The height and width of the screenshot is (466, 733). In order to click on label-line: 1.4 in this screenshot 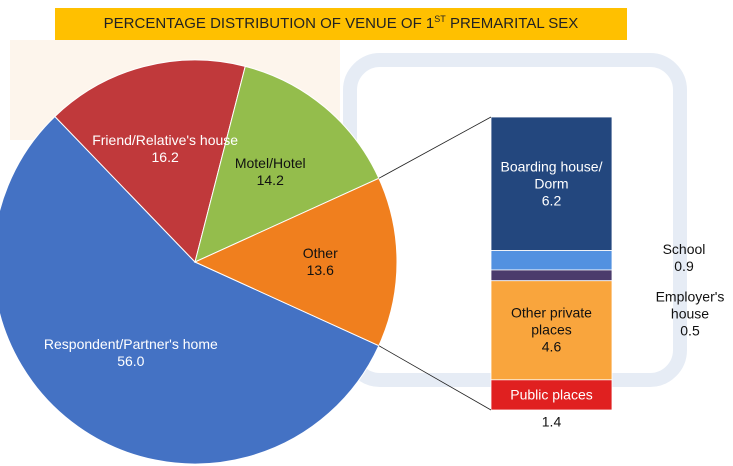, I will do `click(551, 421)`.